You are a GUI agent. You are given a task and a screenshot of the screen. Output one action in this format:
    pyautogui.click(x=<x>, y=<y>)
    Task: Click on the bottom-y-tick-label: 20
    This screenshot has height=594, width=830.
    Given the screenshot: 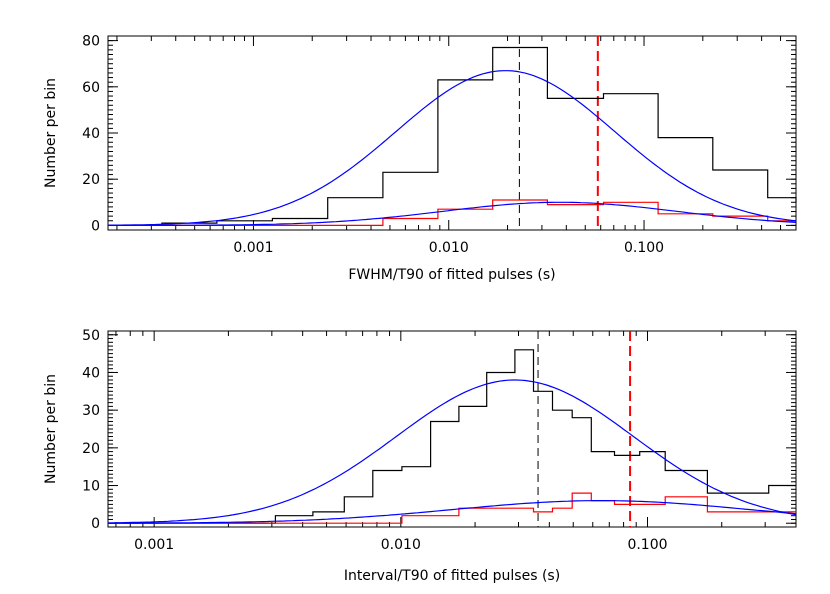 What is the action you would take?
    pyautogui.click(x=91, y=449)
    